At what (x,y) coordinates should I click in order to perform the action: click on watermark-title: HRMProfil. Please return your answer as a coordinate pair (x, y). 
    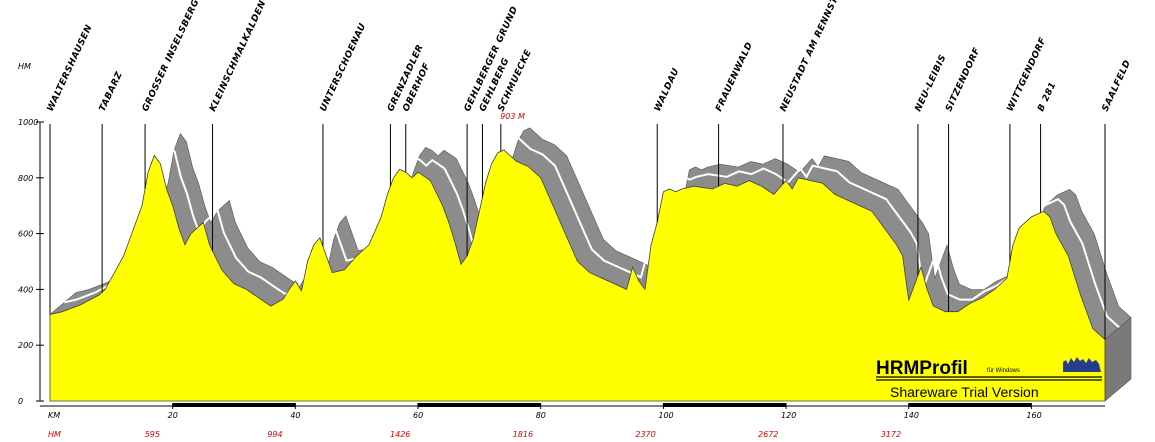
    Looking at the image, I should click on (922, 368).